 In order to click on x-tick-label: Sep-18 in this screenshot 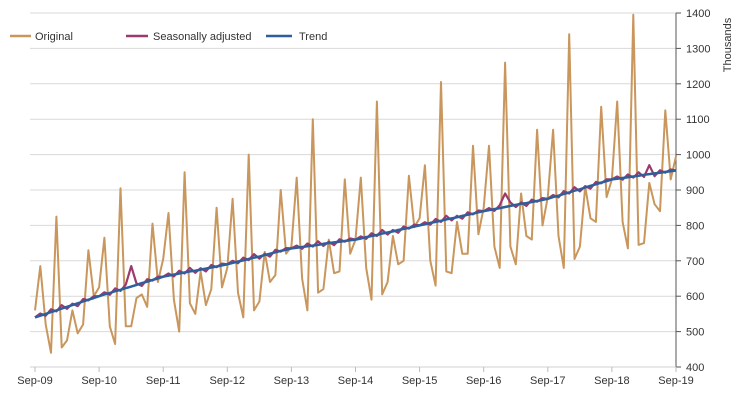, I will do `click(611, 381)`.